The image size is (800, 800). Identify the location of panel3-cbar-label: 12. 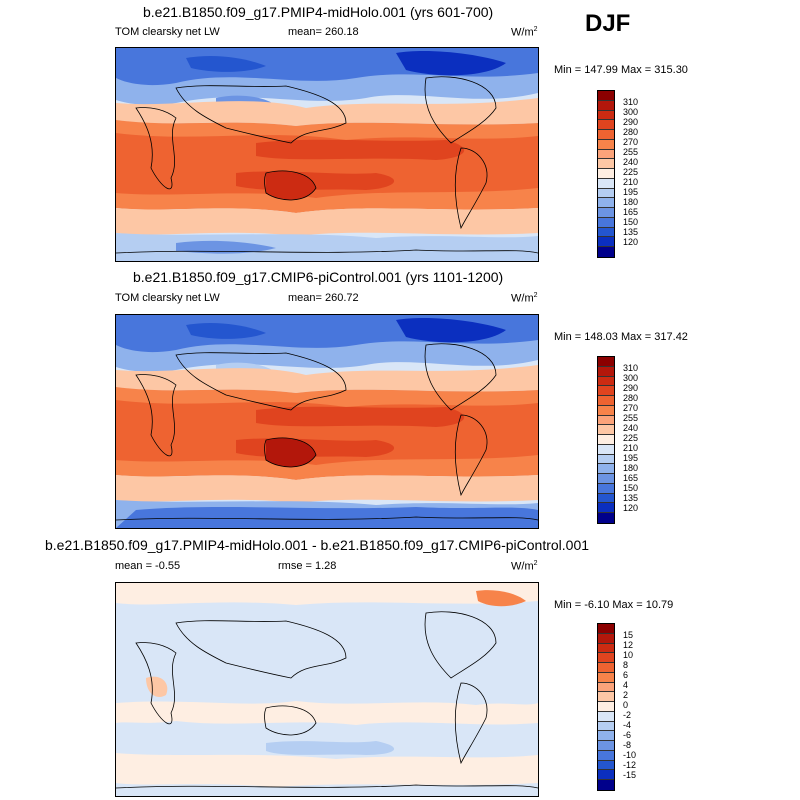
(628, 645).